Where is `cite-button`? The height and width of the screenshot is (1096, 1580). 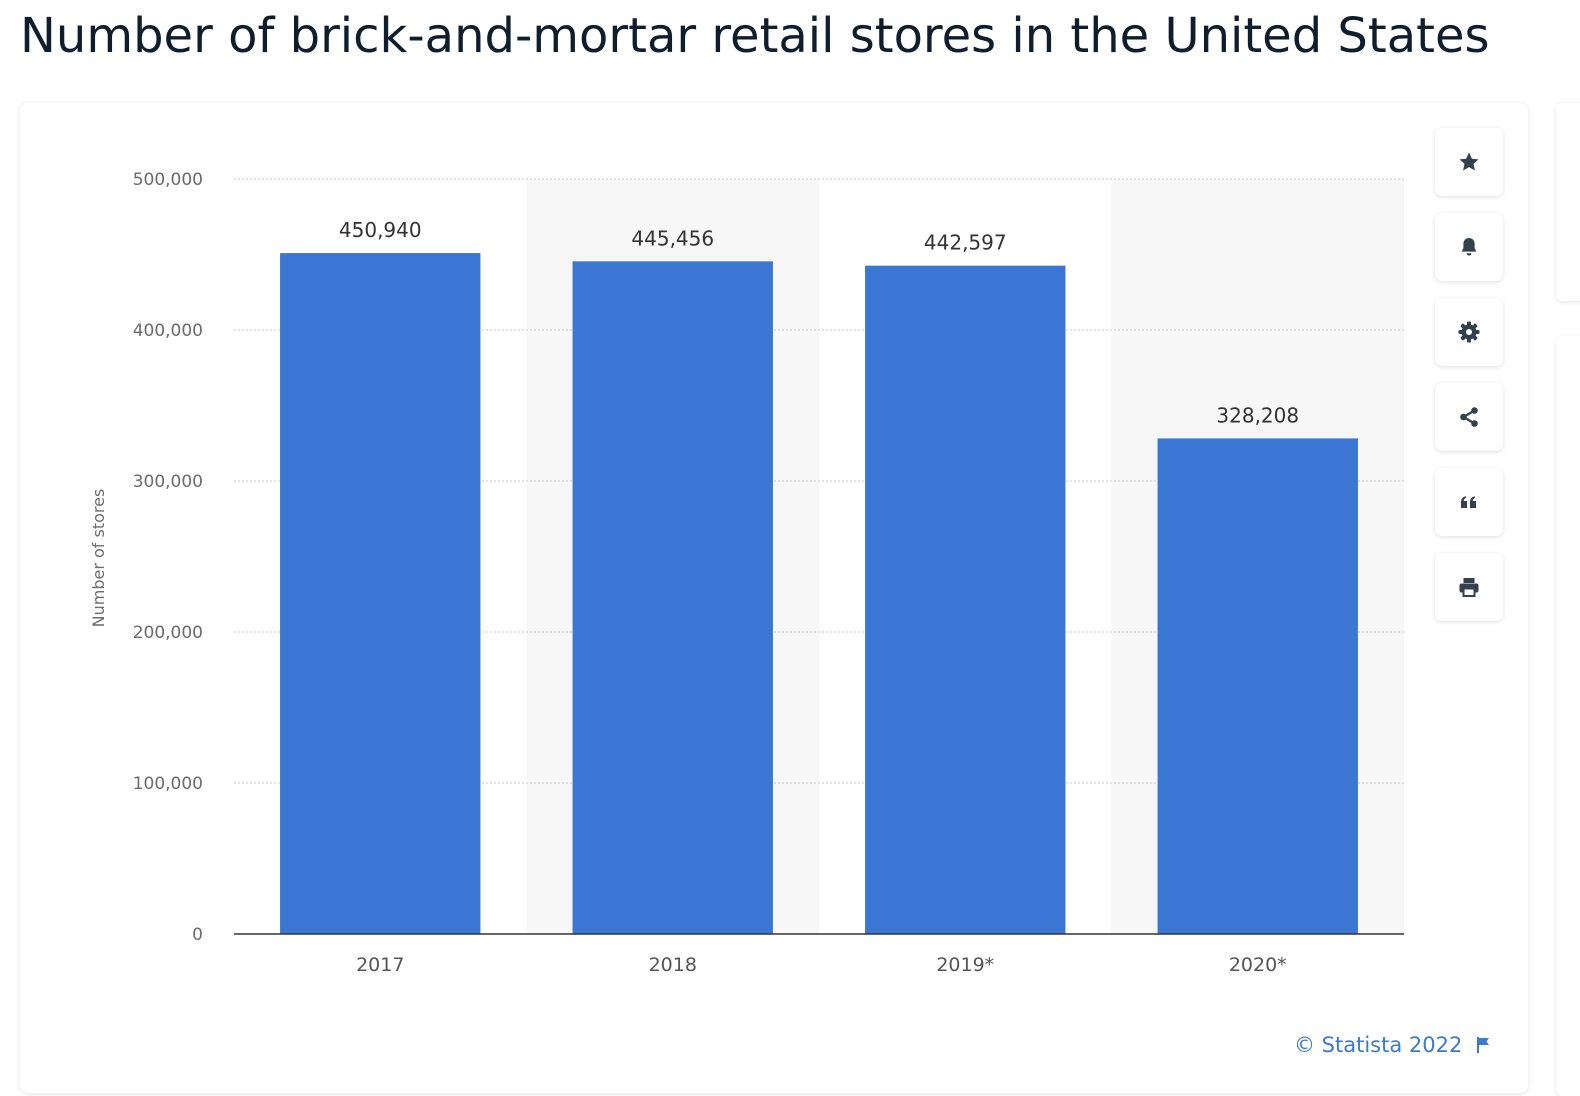
cite-button is located at coordinates (1469, 502).